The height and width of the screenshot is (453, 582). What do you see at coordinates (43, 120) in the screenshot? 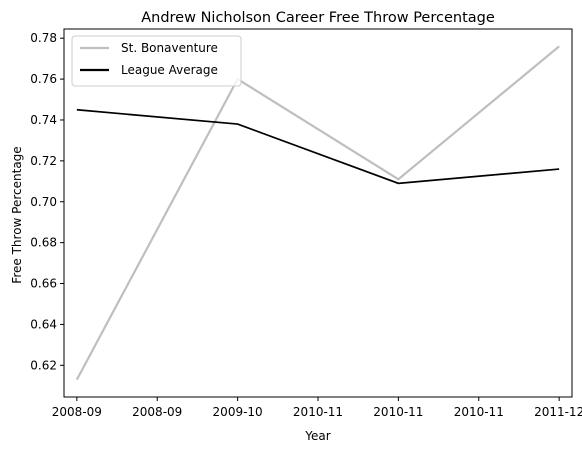
I see `y-tick-label: 0.74` at bounding box center [43, 120].